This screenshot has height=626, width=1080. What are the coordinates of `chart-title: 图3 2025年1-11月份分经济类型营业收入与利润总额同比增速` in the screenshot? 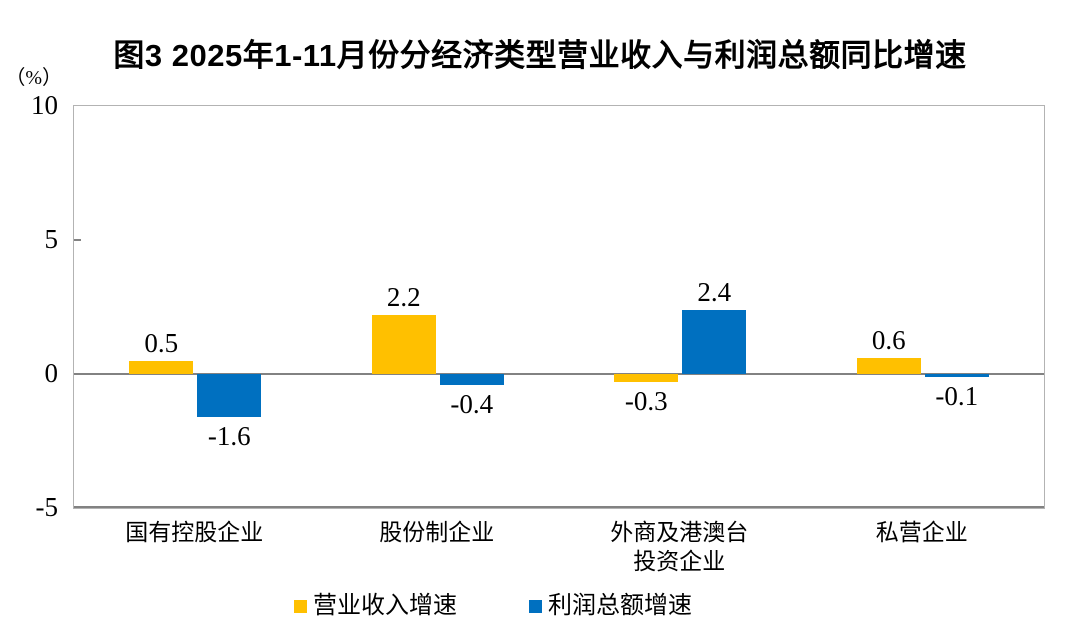 It's located at (540, 55).